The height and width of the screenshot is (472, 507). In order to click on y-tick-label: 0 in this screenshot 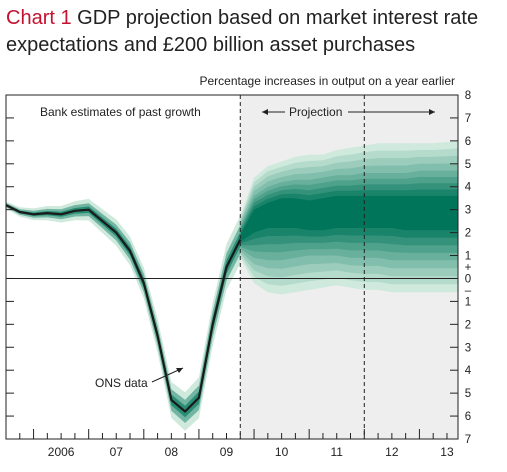, I will do `click(468, 279)`.